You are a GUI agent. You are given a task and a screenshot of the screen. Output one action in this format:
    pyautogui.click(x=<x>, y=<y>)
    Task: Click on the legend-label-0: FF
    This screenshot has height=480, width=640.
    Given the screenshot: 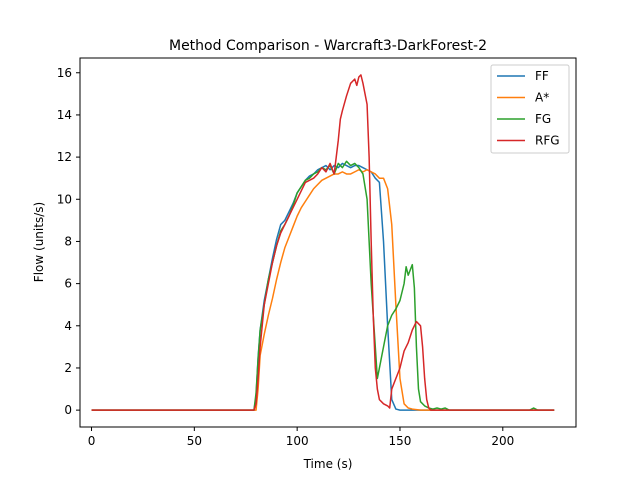 What is the action you would take?
    pyautogui.click(x=542, y=76)
    